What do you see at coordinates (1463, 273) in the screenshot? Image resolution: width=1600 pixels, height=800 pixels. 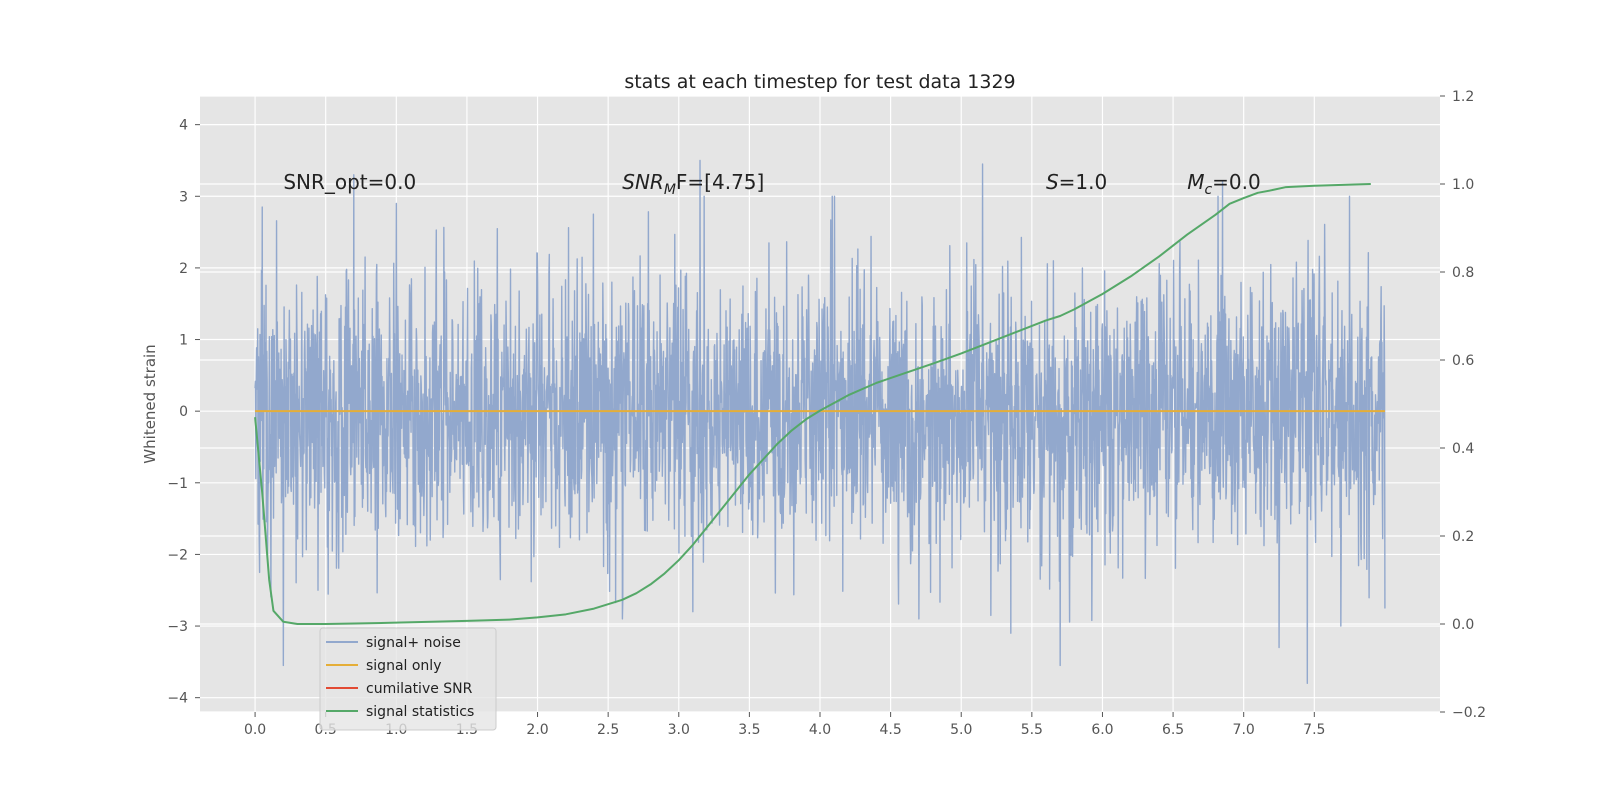 I see `y2-tick-label: 0.8` at bounding box center [1463, 273].